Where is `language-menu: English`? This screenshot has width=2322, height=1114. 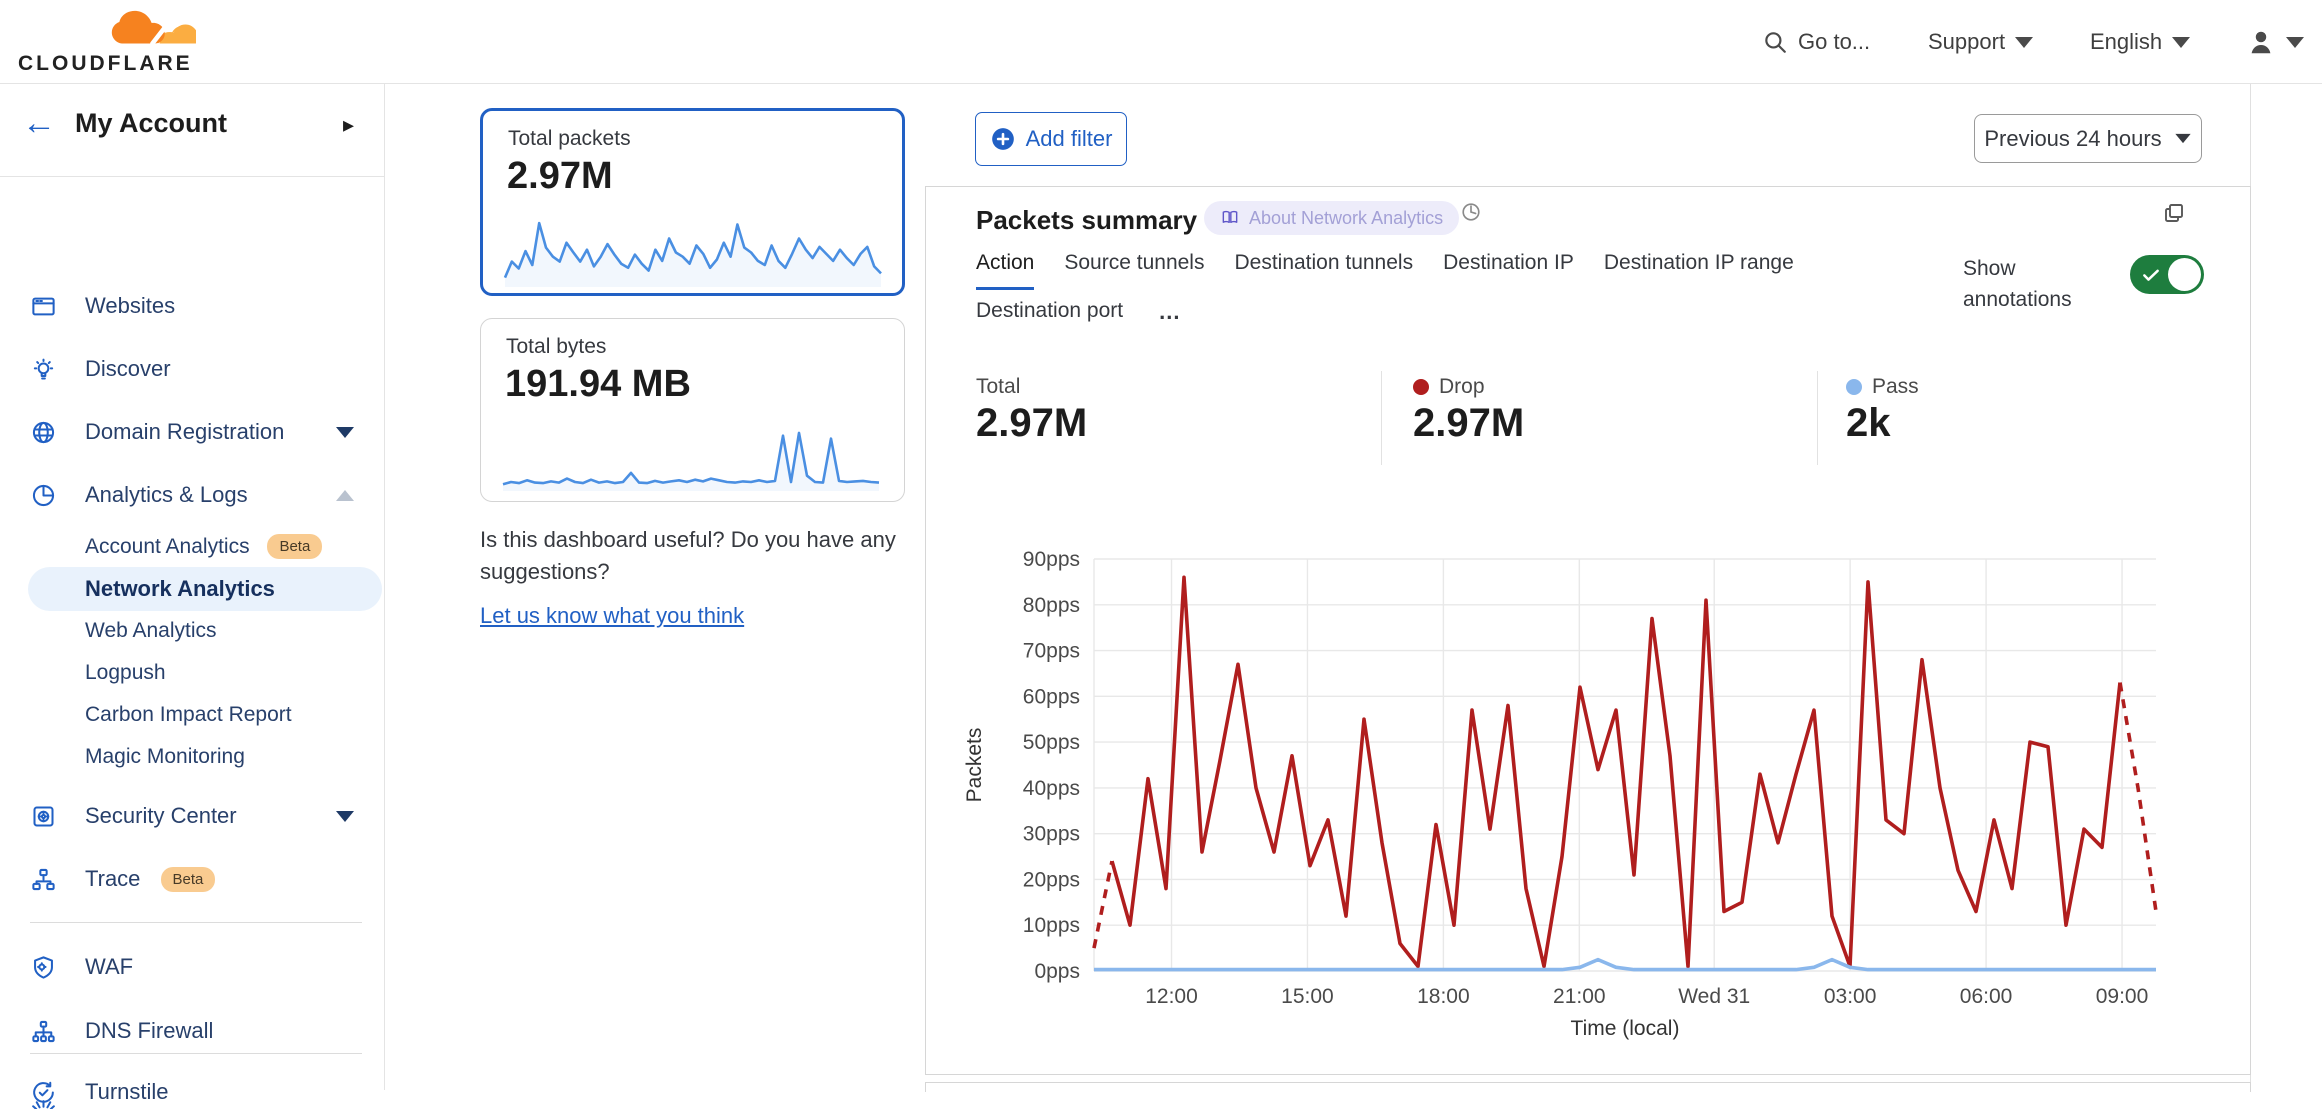 language-menu: English is located at coordinates (2140, 42).